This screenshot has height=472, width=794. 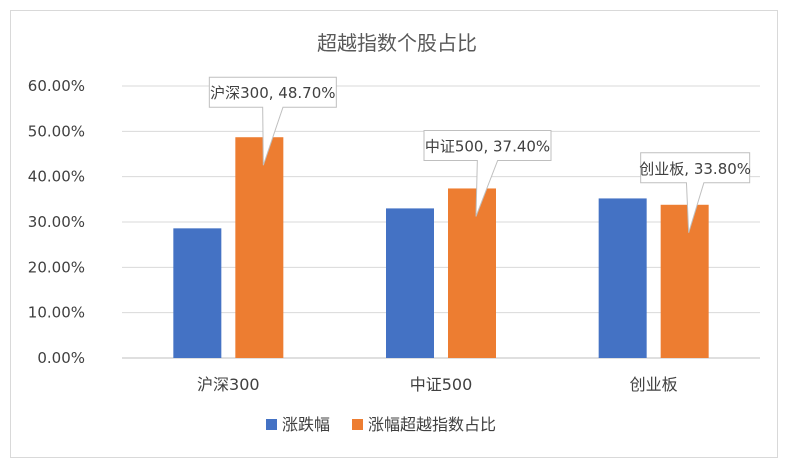 I want to click on legend-label: 涨幅超越指数占比, so click(x=432, y=424).